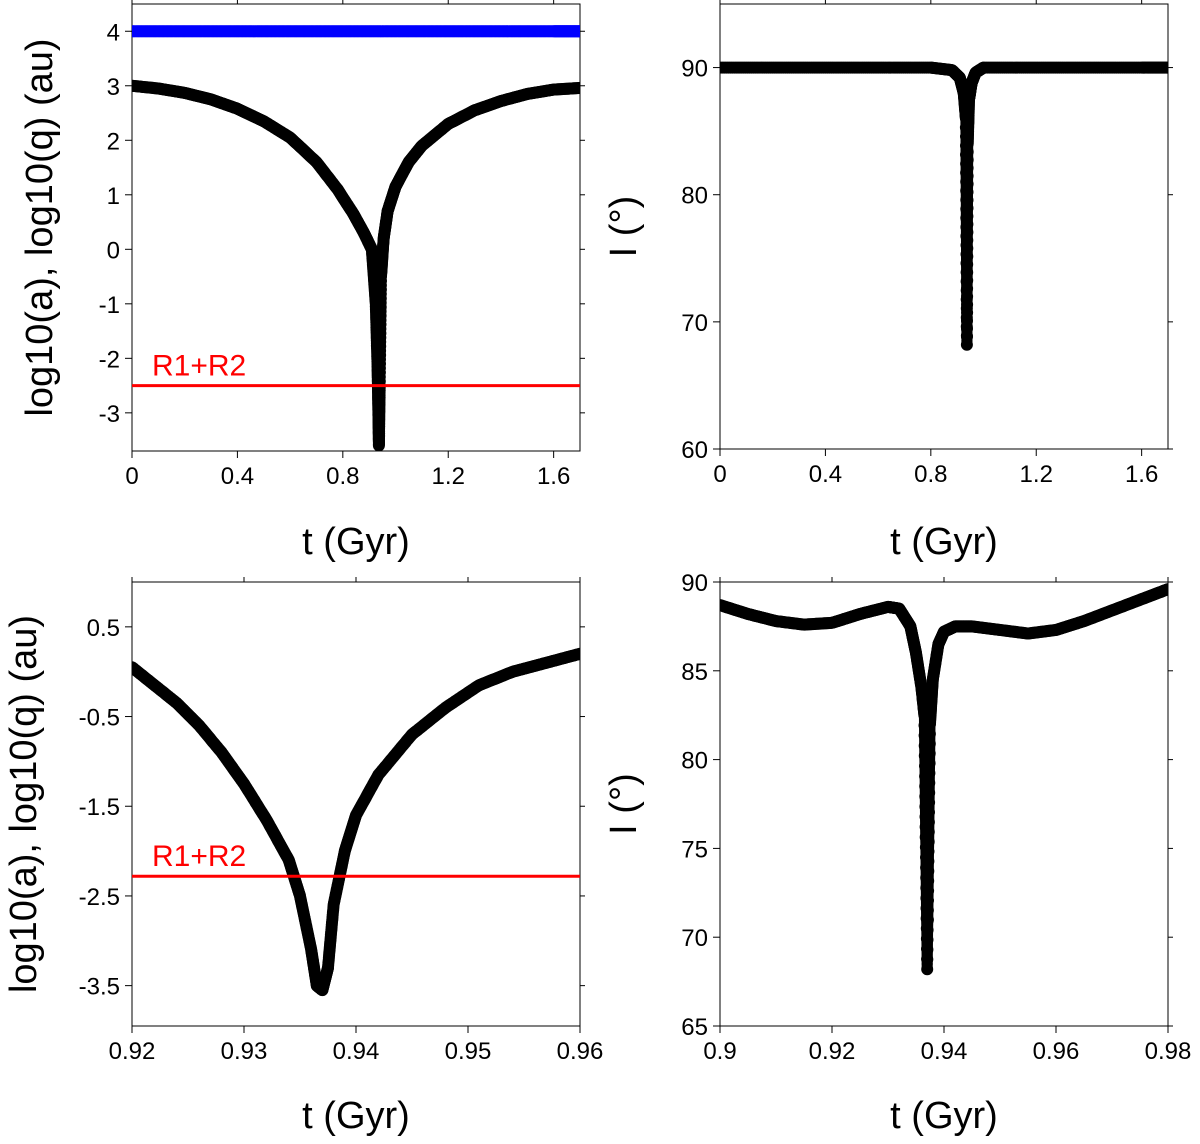  Describe the element at coordinates (244, 1051) in the screenshot. I see `x-tick-label: 0.93` at that location.